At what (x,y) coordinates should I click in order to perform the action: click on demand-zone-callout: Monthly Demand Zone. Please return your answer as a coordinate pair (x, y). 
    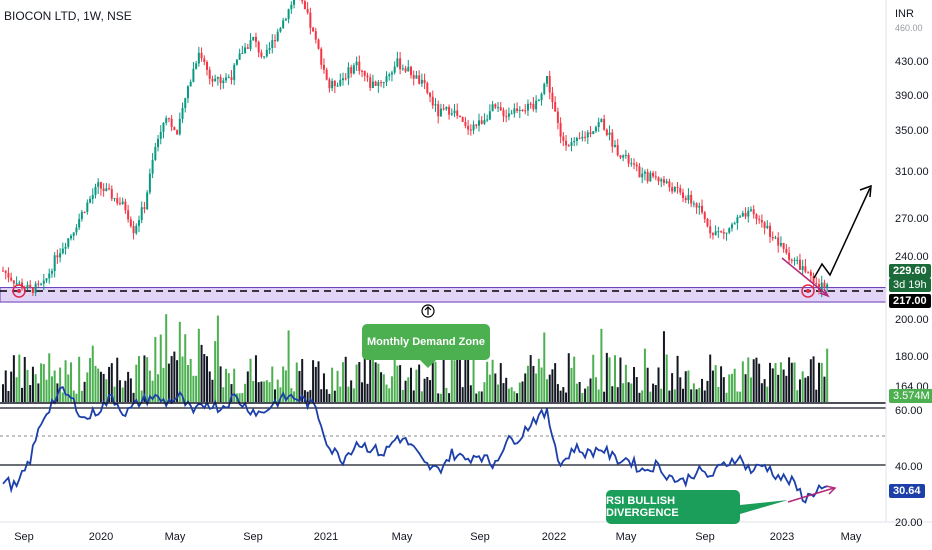
    Looking at the image, I should click on (426, 342).